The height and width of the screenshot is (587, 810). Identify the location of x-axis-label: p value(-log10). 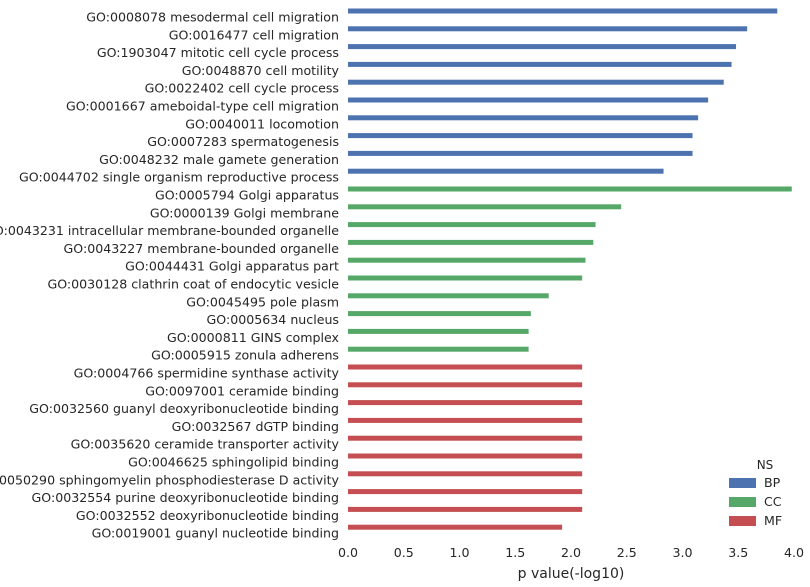
(571, 574).